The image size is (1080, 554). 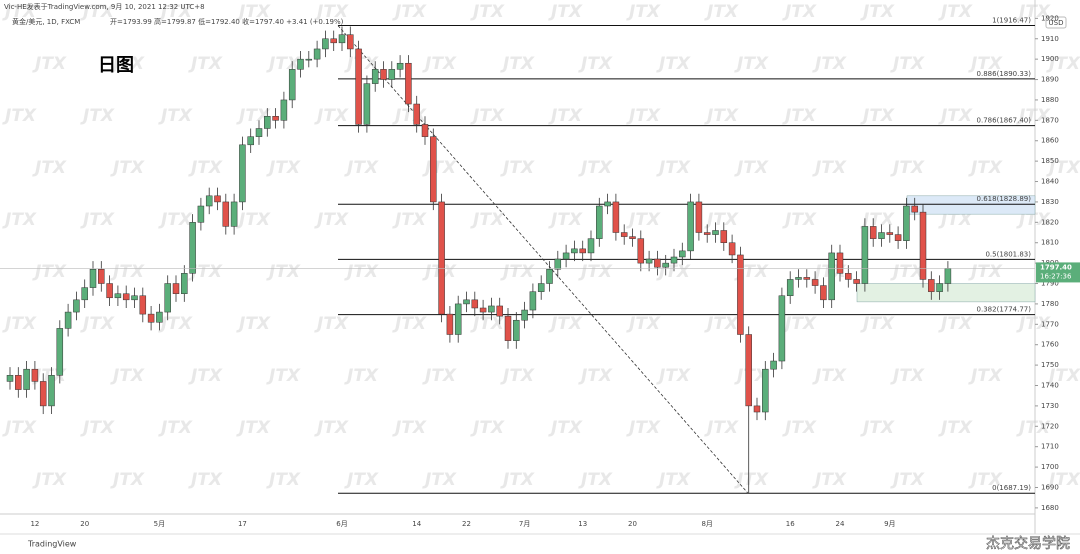 I want to click on y-tick-label: 1750, so click(x=1050, y=365).